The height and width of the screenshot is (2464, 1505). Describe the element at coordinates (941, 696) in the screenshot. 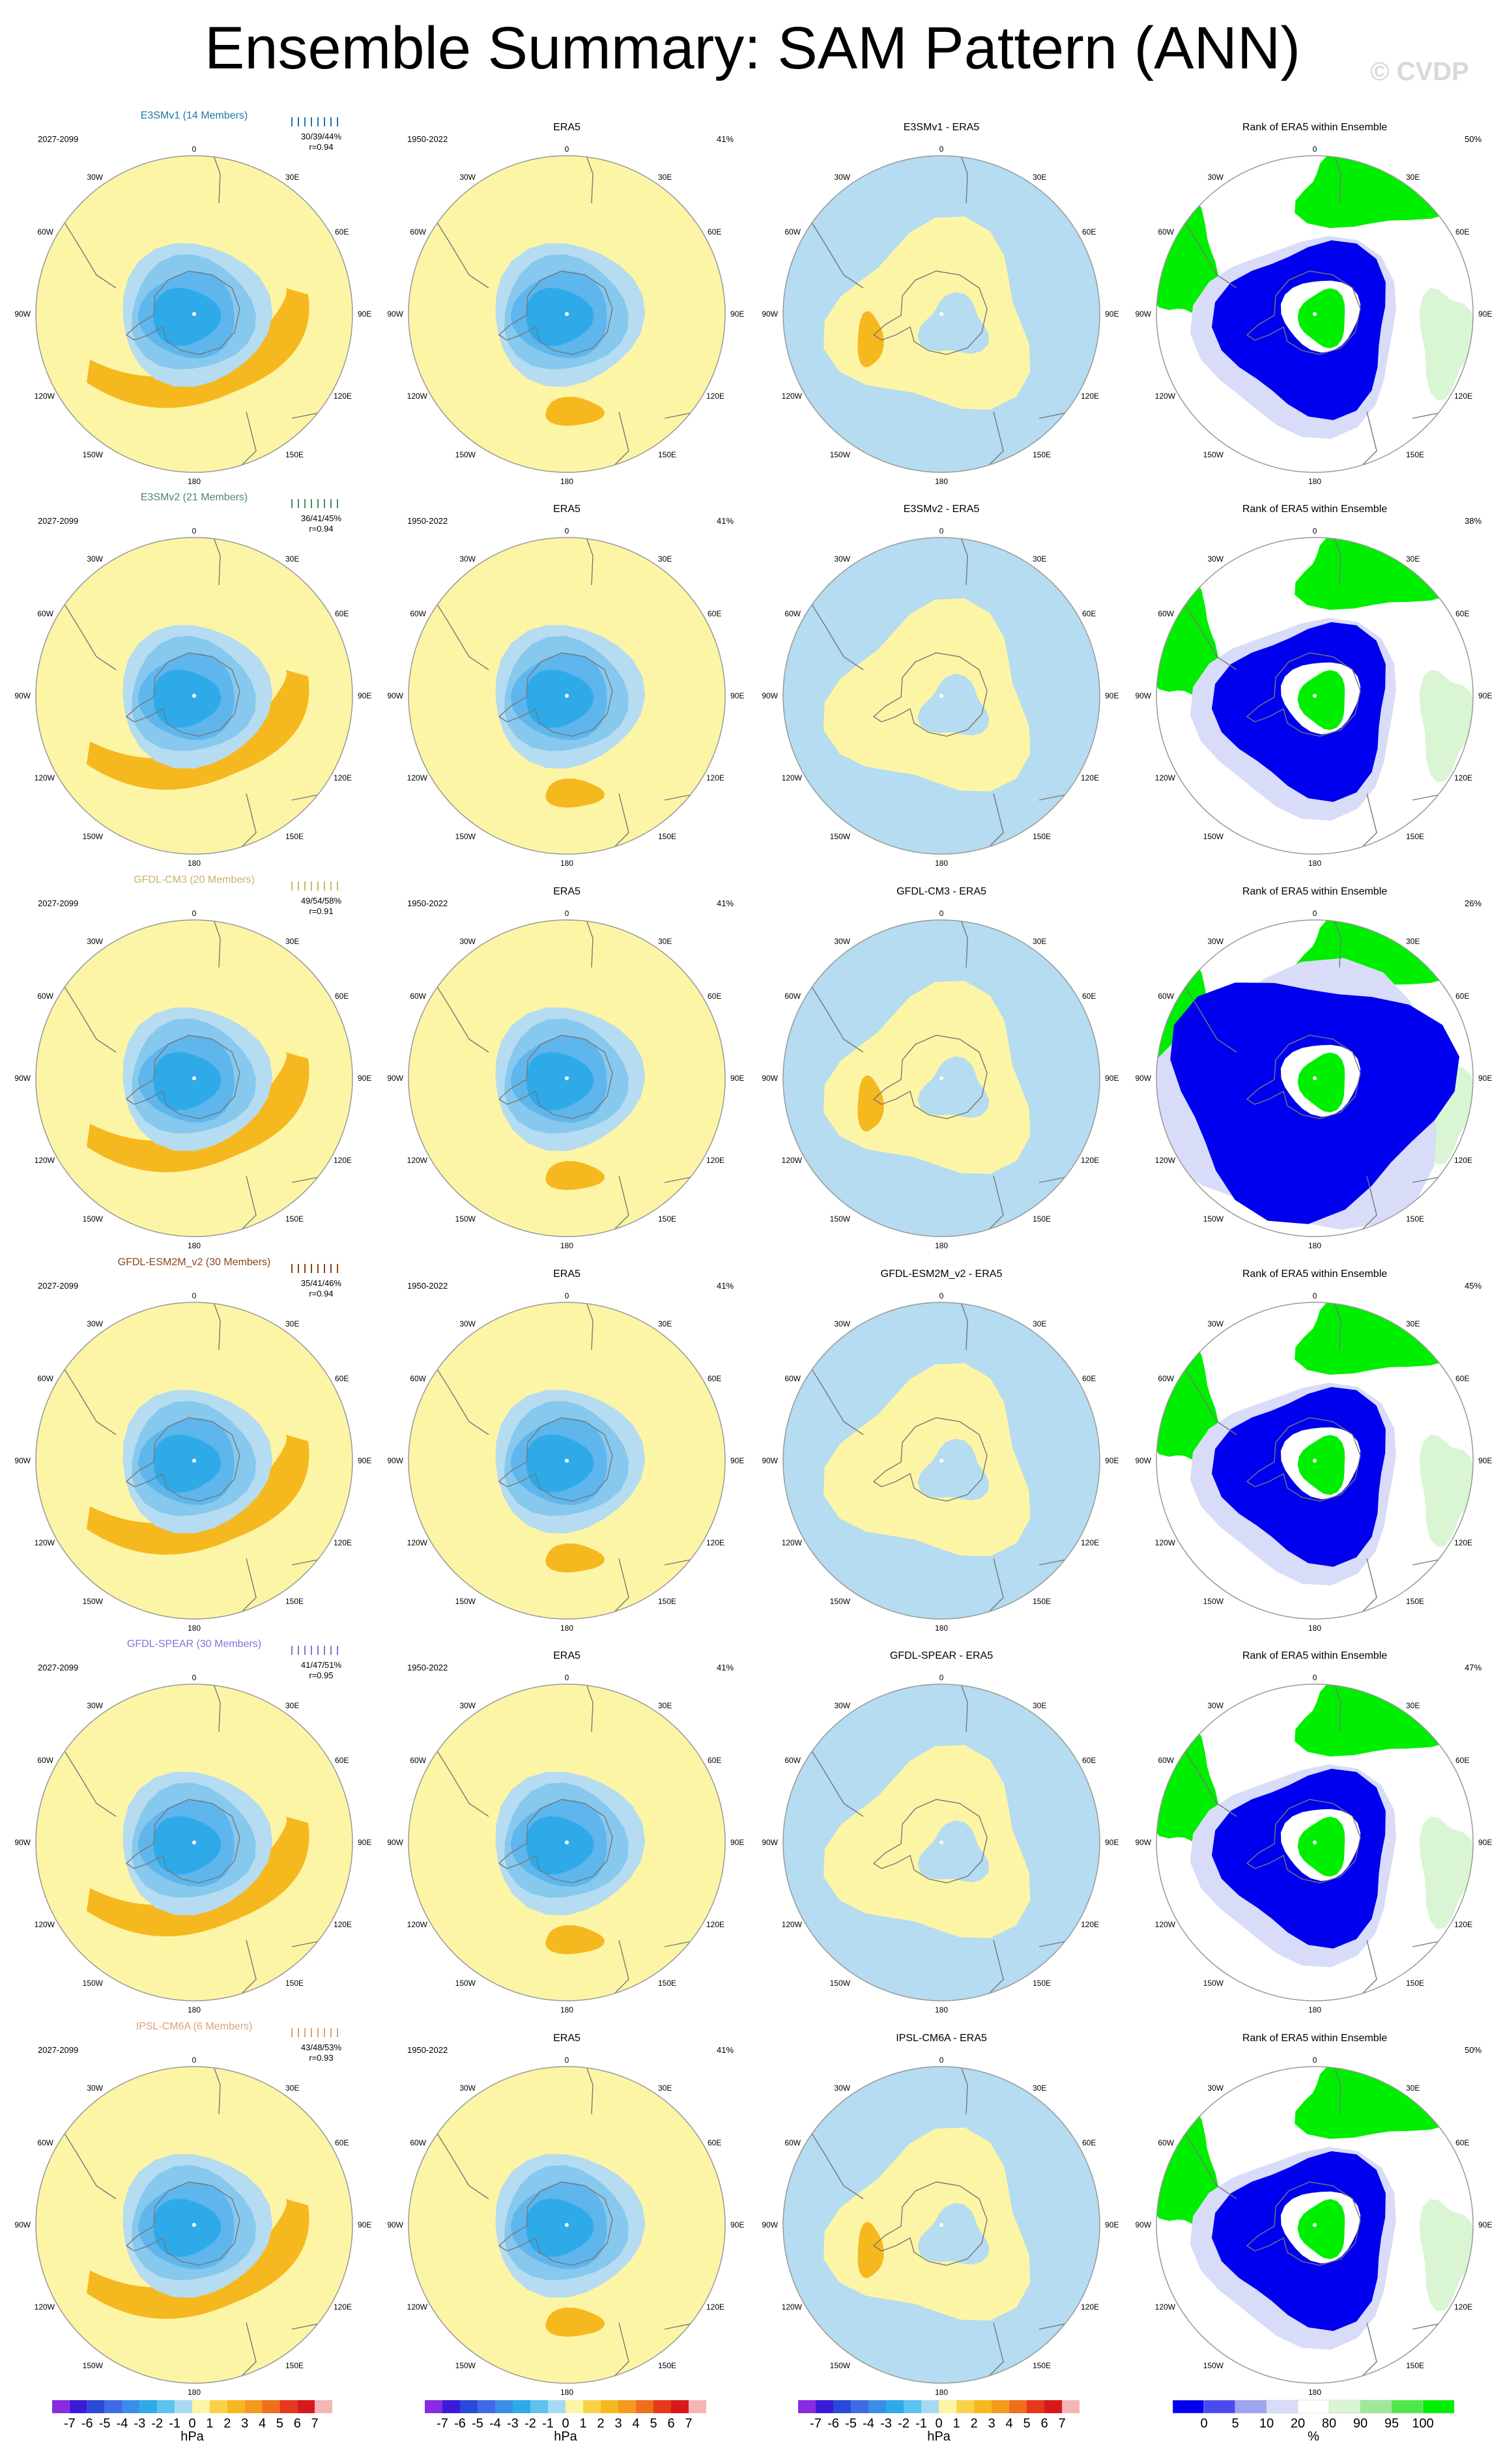

I see `diff-map-1-map-boundary` at that location.